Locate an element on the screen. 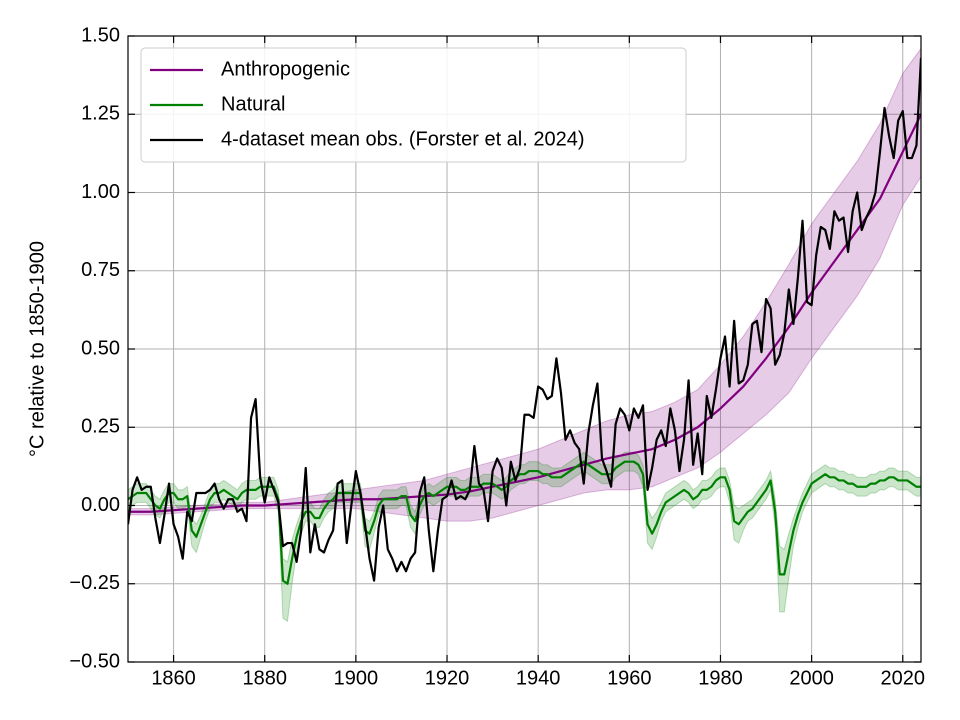  y-tick-label: −0.50 is located at coordinates (94, 661).